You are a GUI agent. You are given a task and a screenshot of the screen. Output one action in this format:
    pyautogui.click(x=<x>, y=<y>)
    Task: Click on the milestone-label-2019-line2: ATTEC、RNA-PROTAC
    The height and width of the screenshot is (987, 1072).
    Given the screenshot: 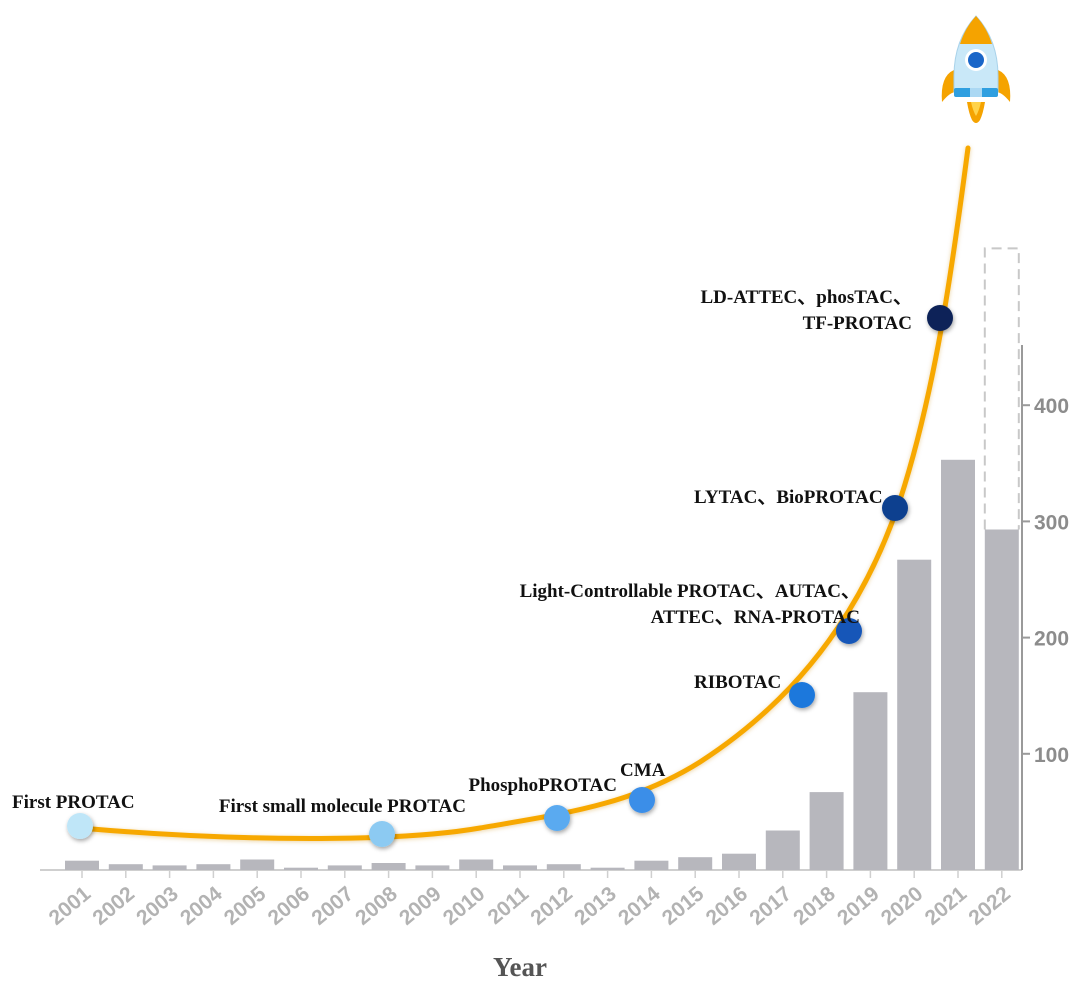 What is the action you would take?
    pyautogui.click(x=755, y=617)
    